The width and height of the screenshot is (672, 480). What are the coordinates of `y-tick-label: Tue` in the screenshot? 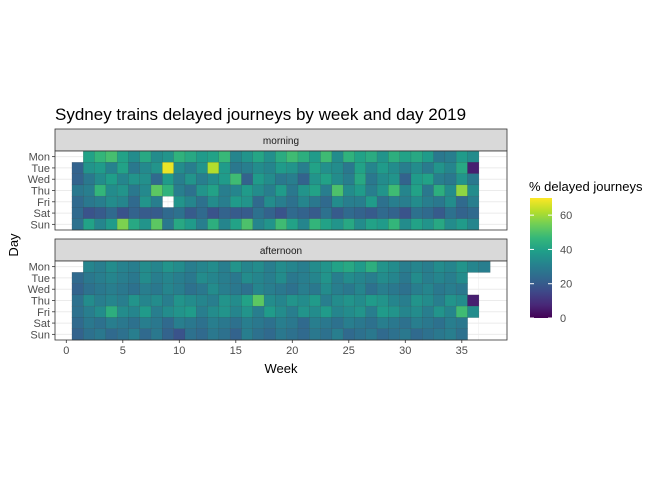 It's located at (40, 279).